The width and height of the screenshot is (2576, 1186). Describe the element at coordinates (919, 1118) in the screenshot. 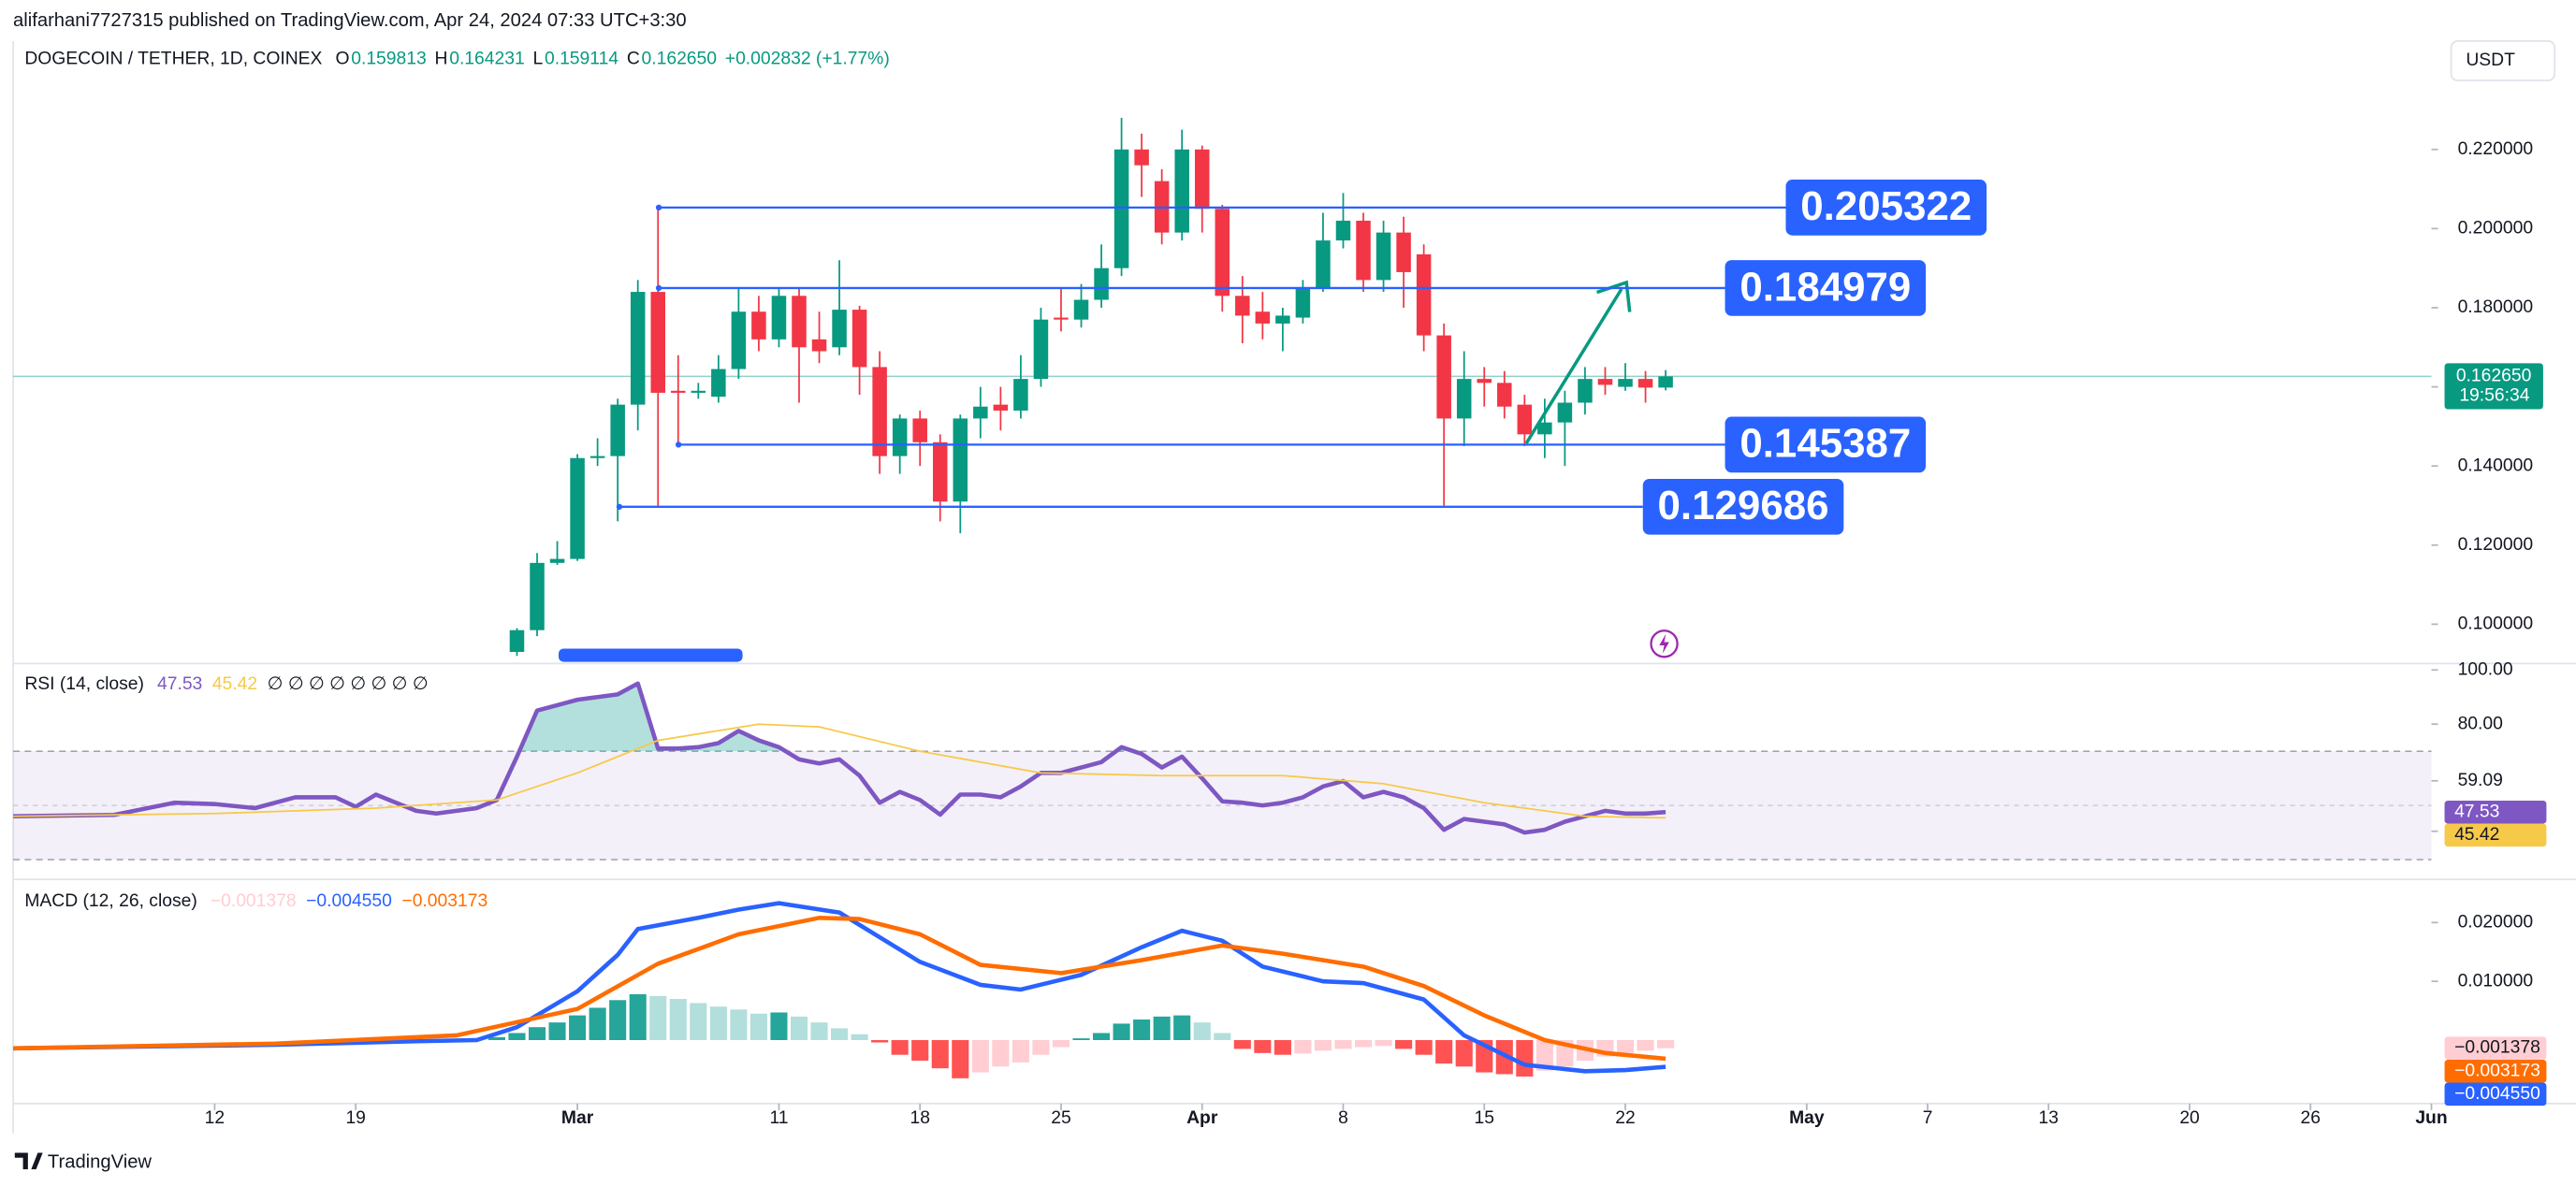

I see `x-tick-label: 18` at that location.